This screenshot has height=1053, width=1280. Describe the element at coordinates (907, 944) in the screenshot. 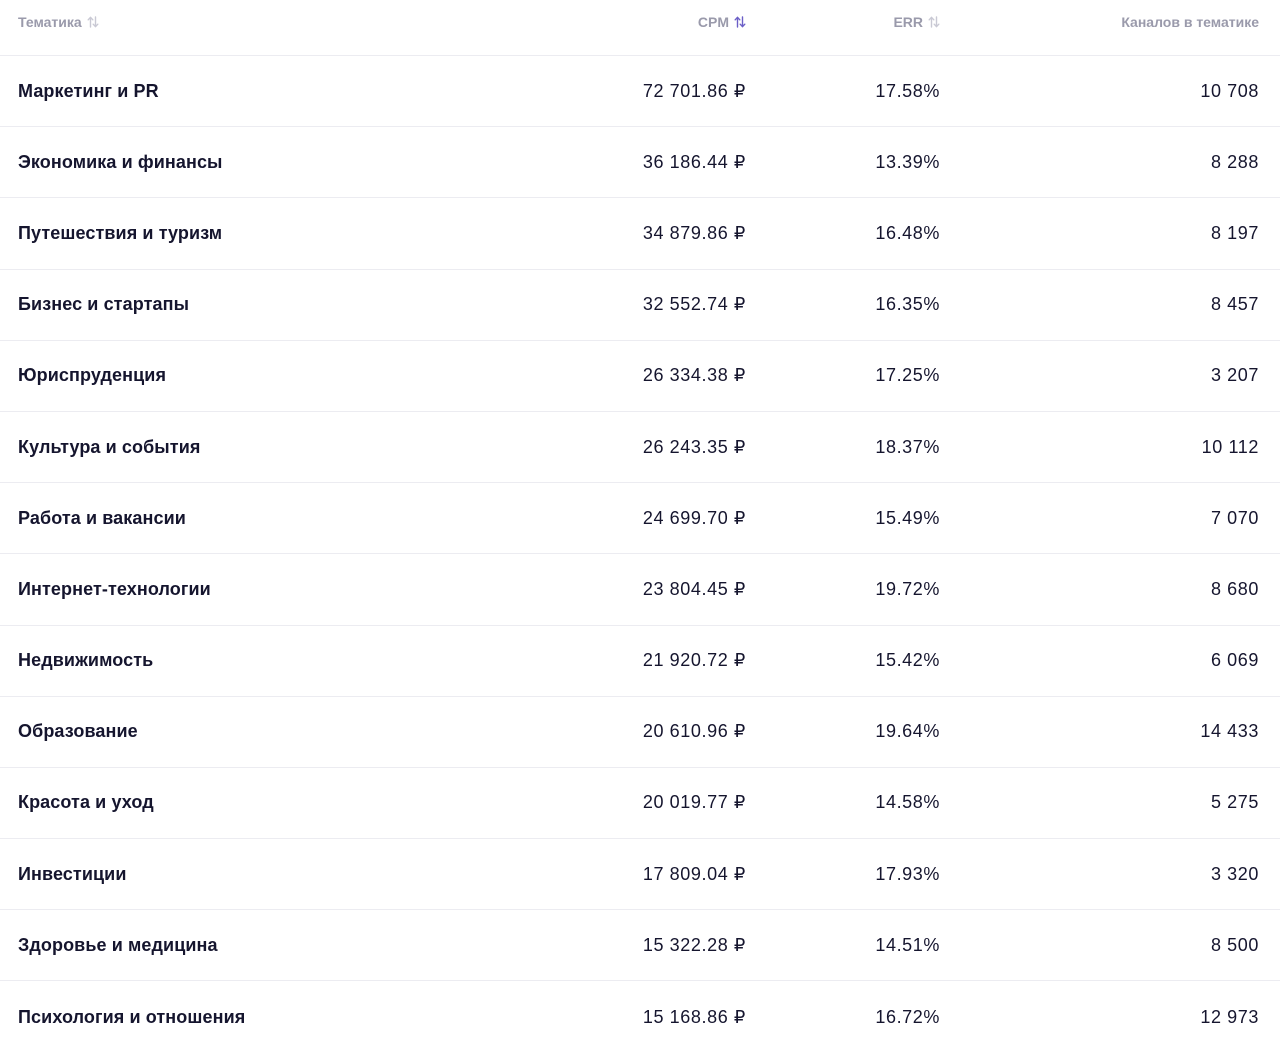

I see `err-cell: 14.51%` at that location.